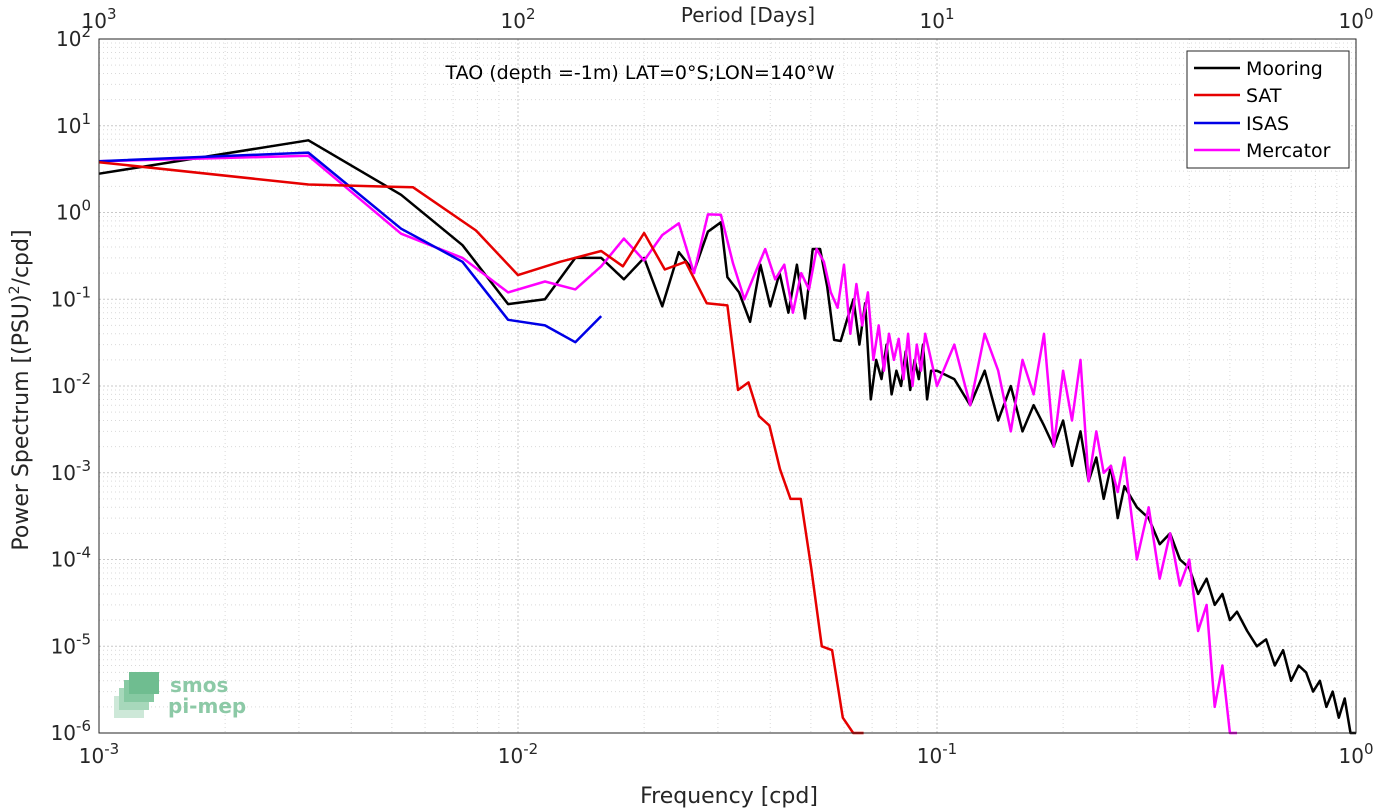 Image resolution: width=1383 pixels, height=809 pixels. I want to click on legend-label-mooring: Mooring, so click(1284, 69).